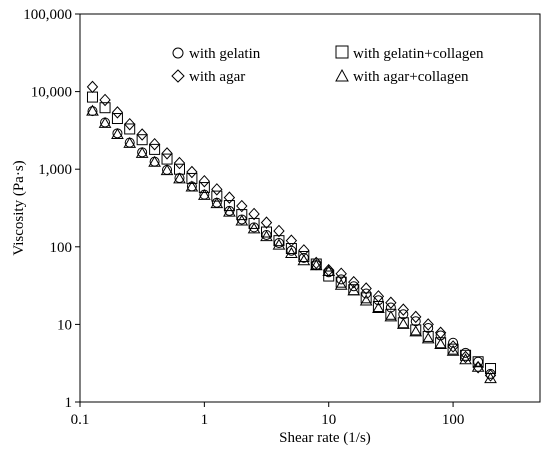 This screenshot has height=456, width=550. Describe the element at coordinates (51, 93) in the screenshot. I see `y-tick-label: 10,000` at that location.